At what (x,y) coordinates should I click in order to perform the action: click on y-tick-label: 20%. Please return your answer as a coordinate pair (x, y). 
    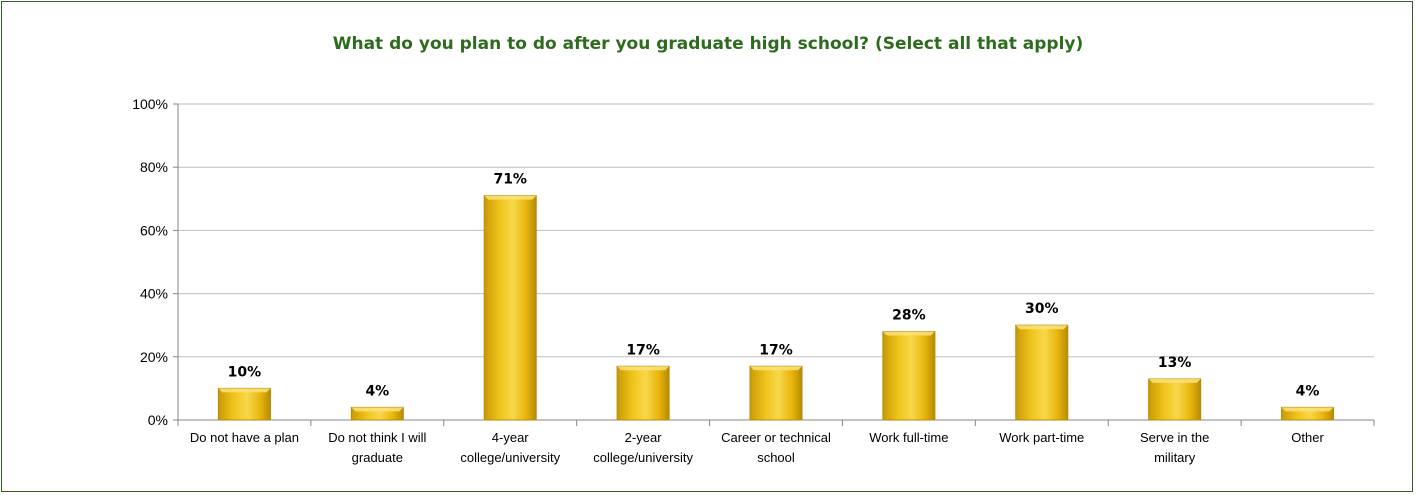
    Looking at the image, I should click on (154, 357).